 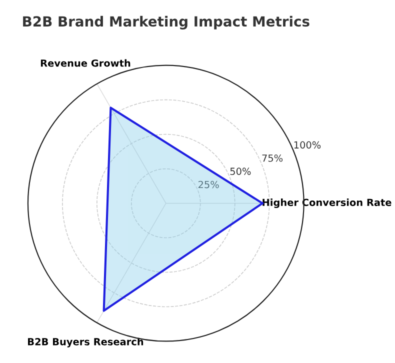 I want to click on spoke-label: B2B Buyers Research, so click(x=86, y=343).